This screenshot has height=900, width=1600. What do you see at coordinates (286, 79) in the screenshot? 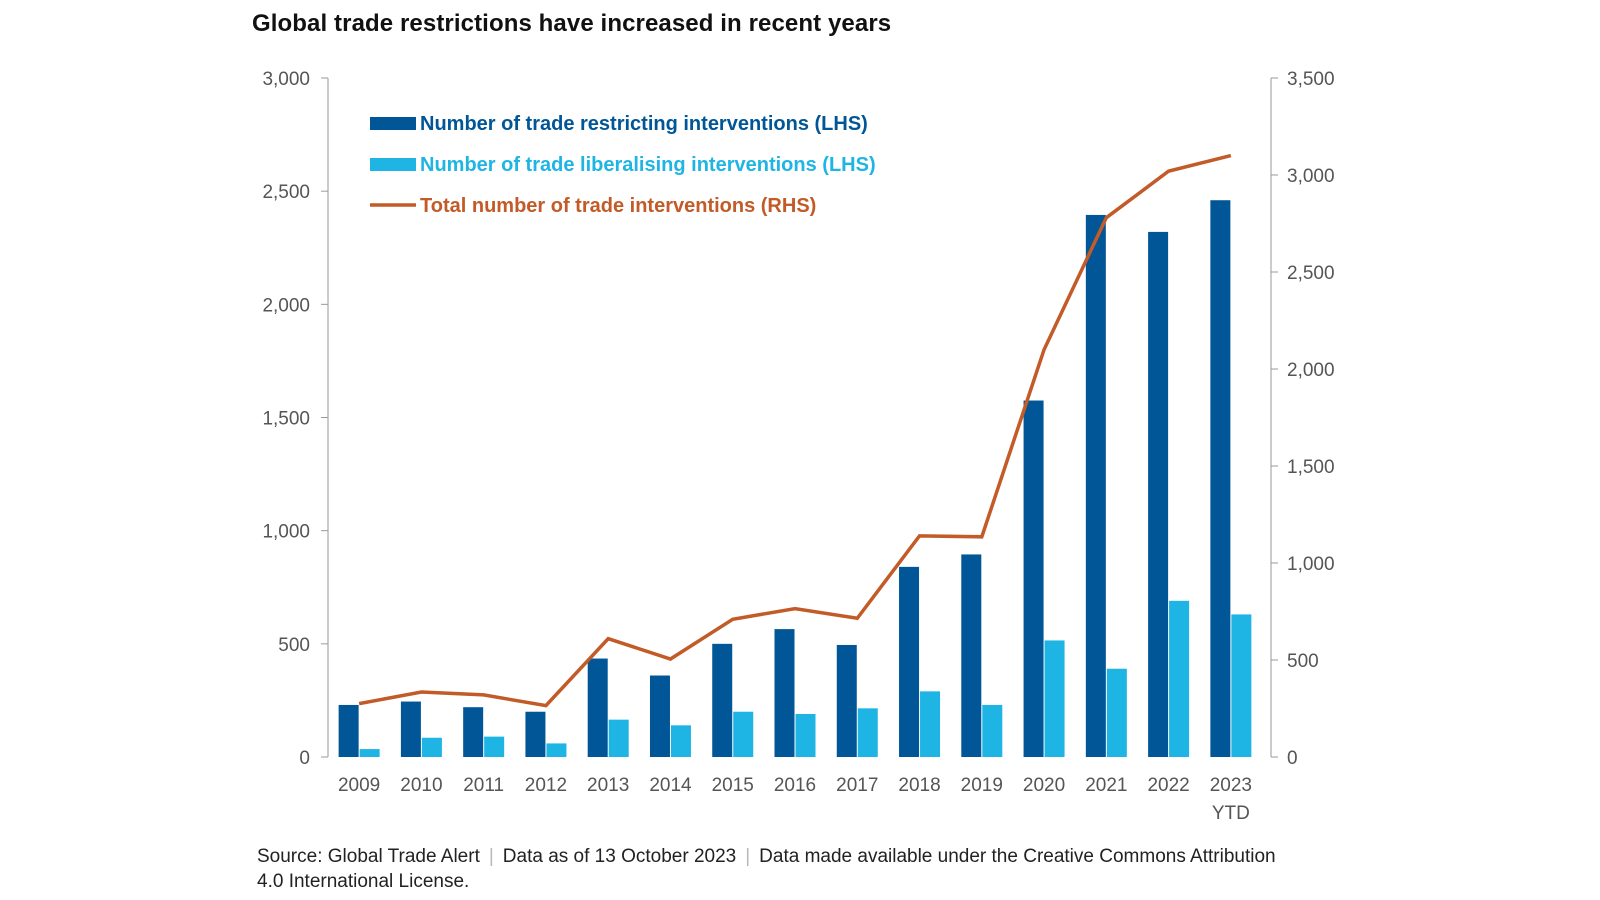
I see `left-axis-tick-label: 3,000` at bounding box center [286, 79].